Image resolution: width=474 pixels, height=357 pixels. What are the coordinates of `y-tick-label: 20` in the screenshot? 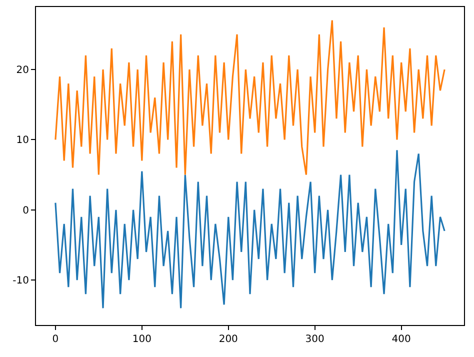 It's located at (22, 70).